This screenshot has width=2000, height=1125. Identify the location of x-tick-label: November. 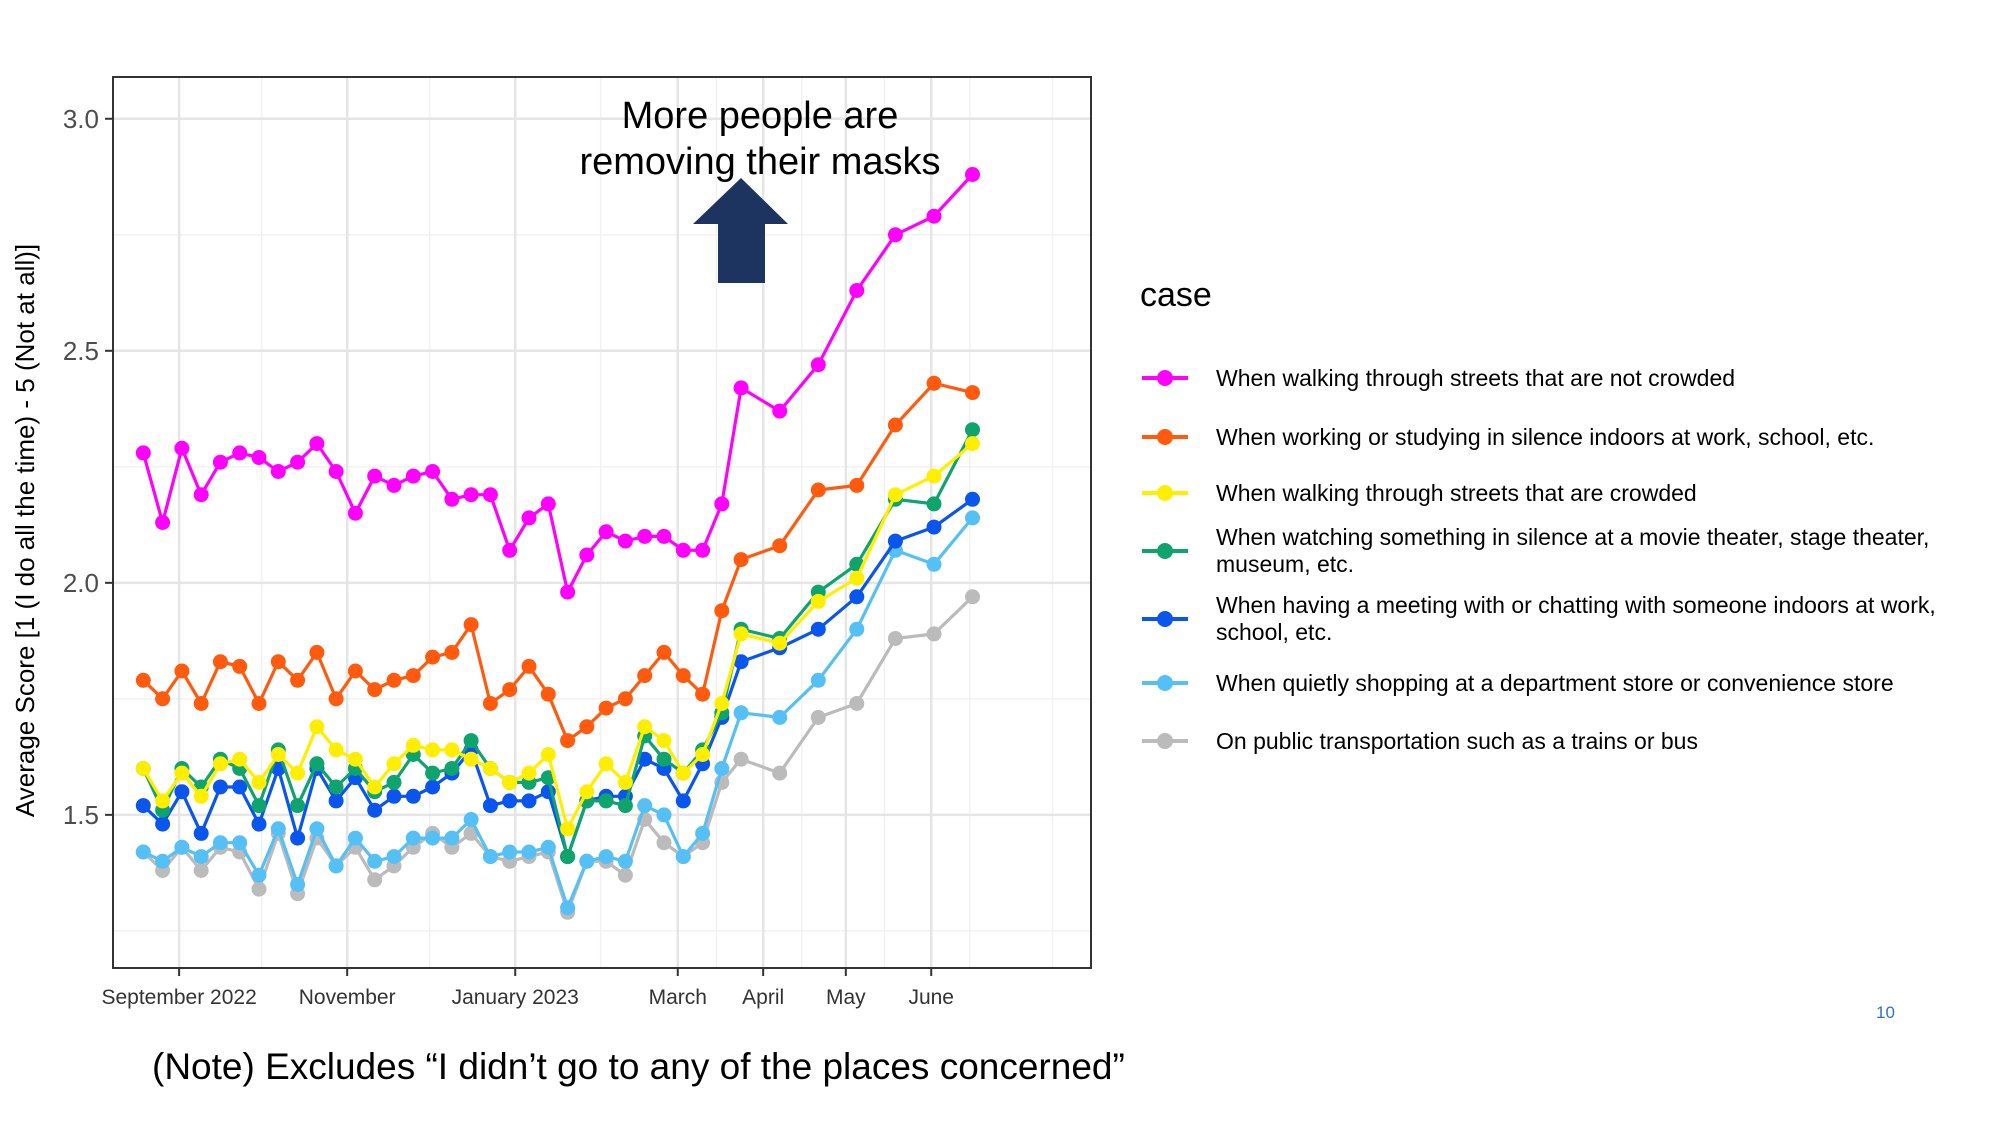
(347, 997).